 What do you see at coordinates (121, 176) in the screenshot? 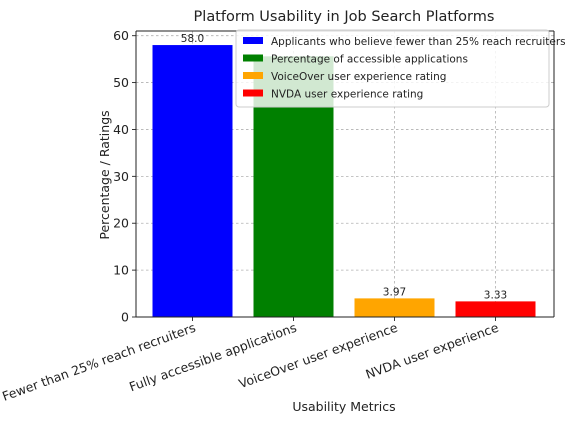
I see `y-tick-label: 30` at bounding box center [121, 176].